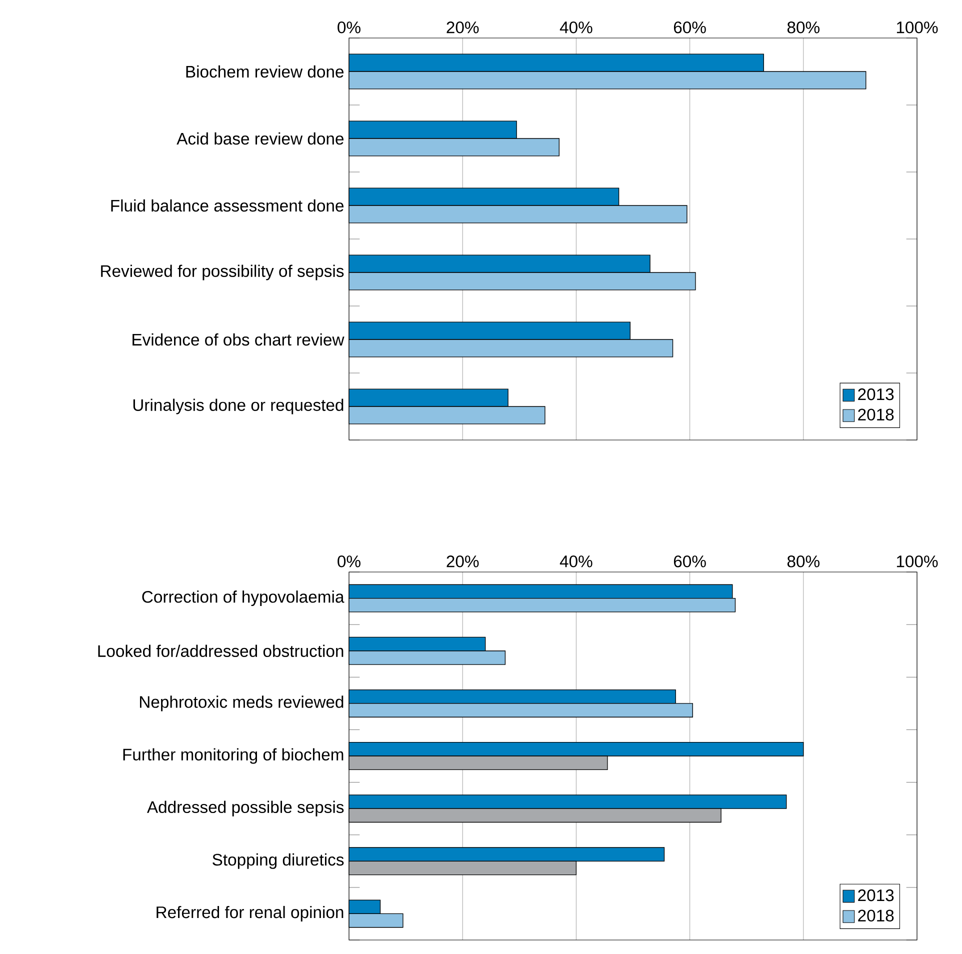  I want to click on y-tick-label: Reviewed for possibility of sepsis, so click(222, 272).